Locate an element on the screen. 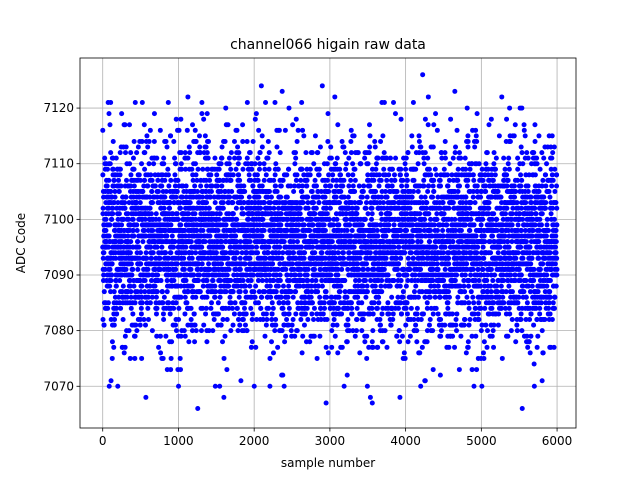  y-tick-label: 7110 is located at coordinates (58, 164).